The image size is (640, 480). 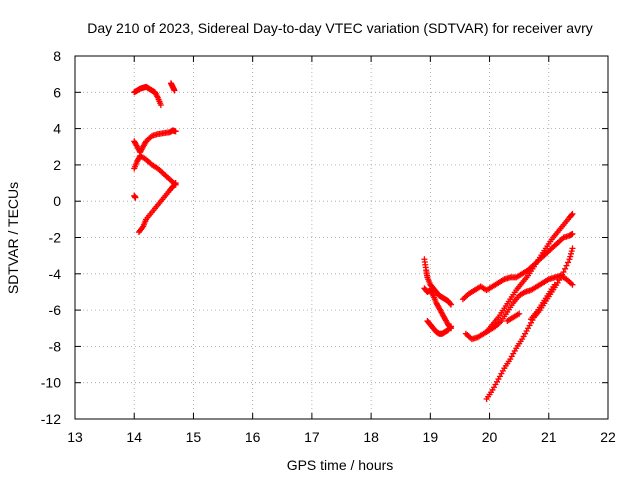 What do you see at coordinates (194, 437) in the screenshot?
I see `x-tick-label: 15` at bounding box center [194, 437].